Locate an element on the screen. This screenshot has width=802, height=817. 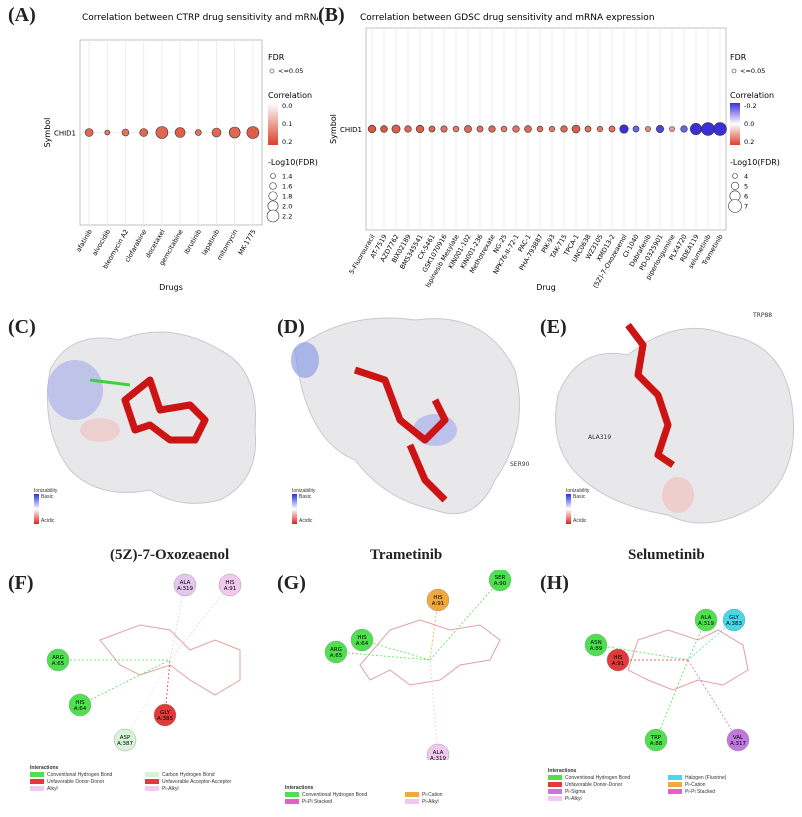
panel-label-h: (H) is located at coordinates (554, 583).